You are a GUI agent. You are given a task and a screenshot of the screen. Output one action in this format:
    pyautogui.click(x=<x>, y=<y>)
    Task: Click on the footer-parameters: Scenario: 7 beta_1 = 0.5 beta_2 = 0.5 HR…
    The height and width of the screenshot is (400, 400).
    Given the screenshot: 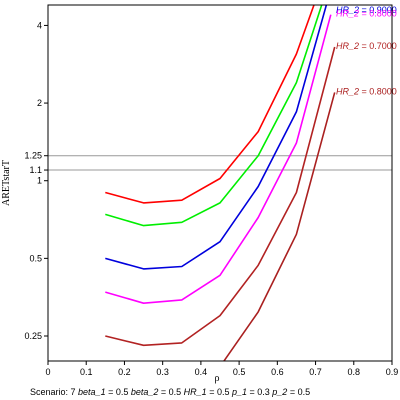 What is the action you would take?
    pyautogui.click(x=170, y=392)
    